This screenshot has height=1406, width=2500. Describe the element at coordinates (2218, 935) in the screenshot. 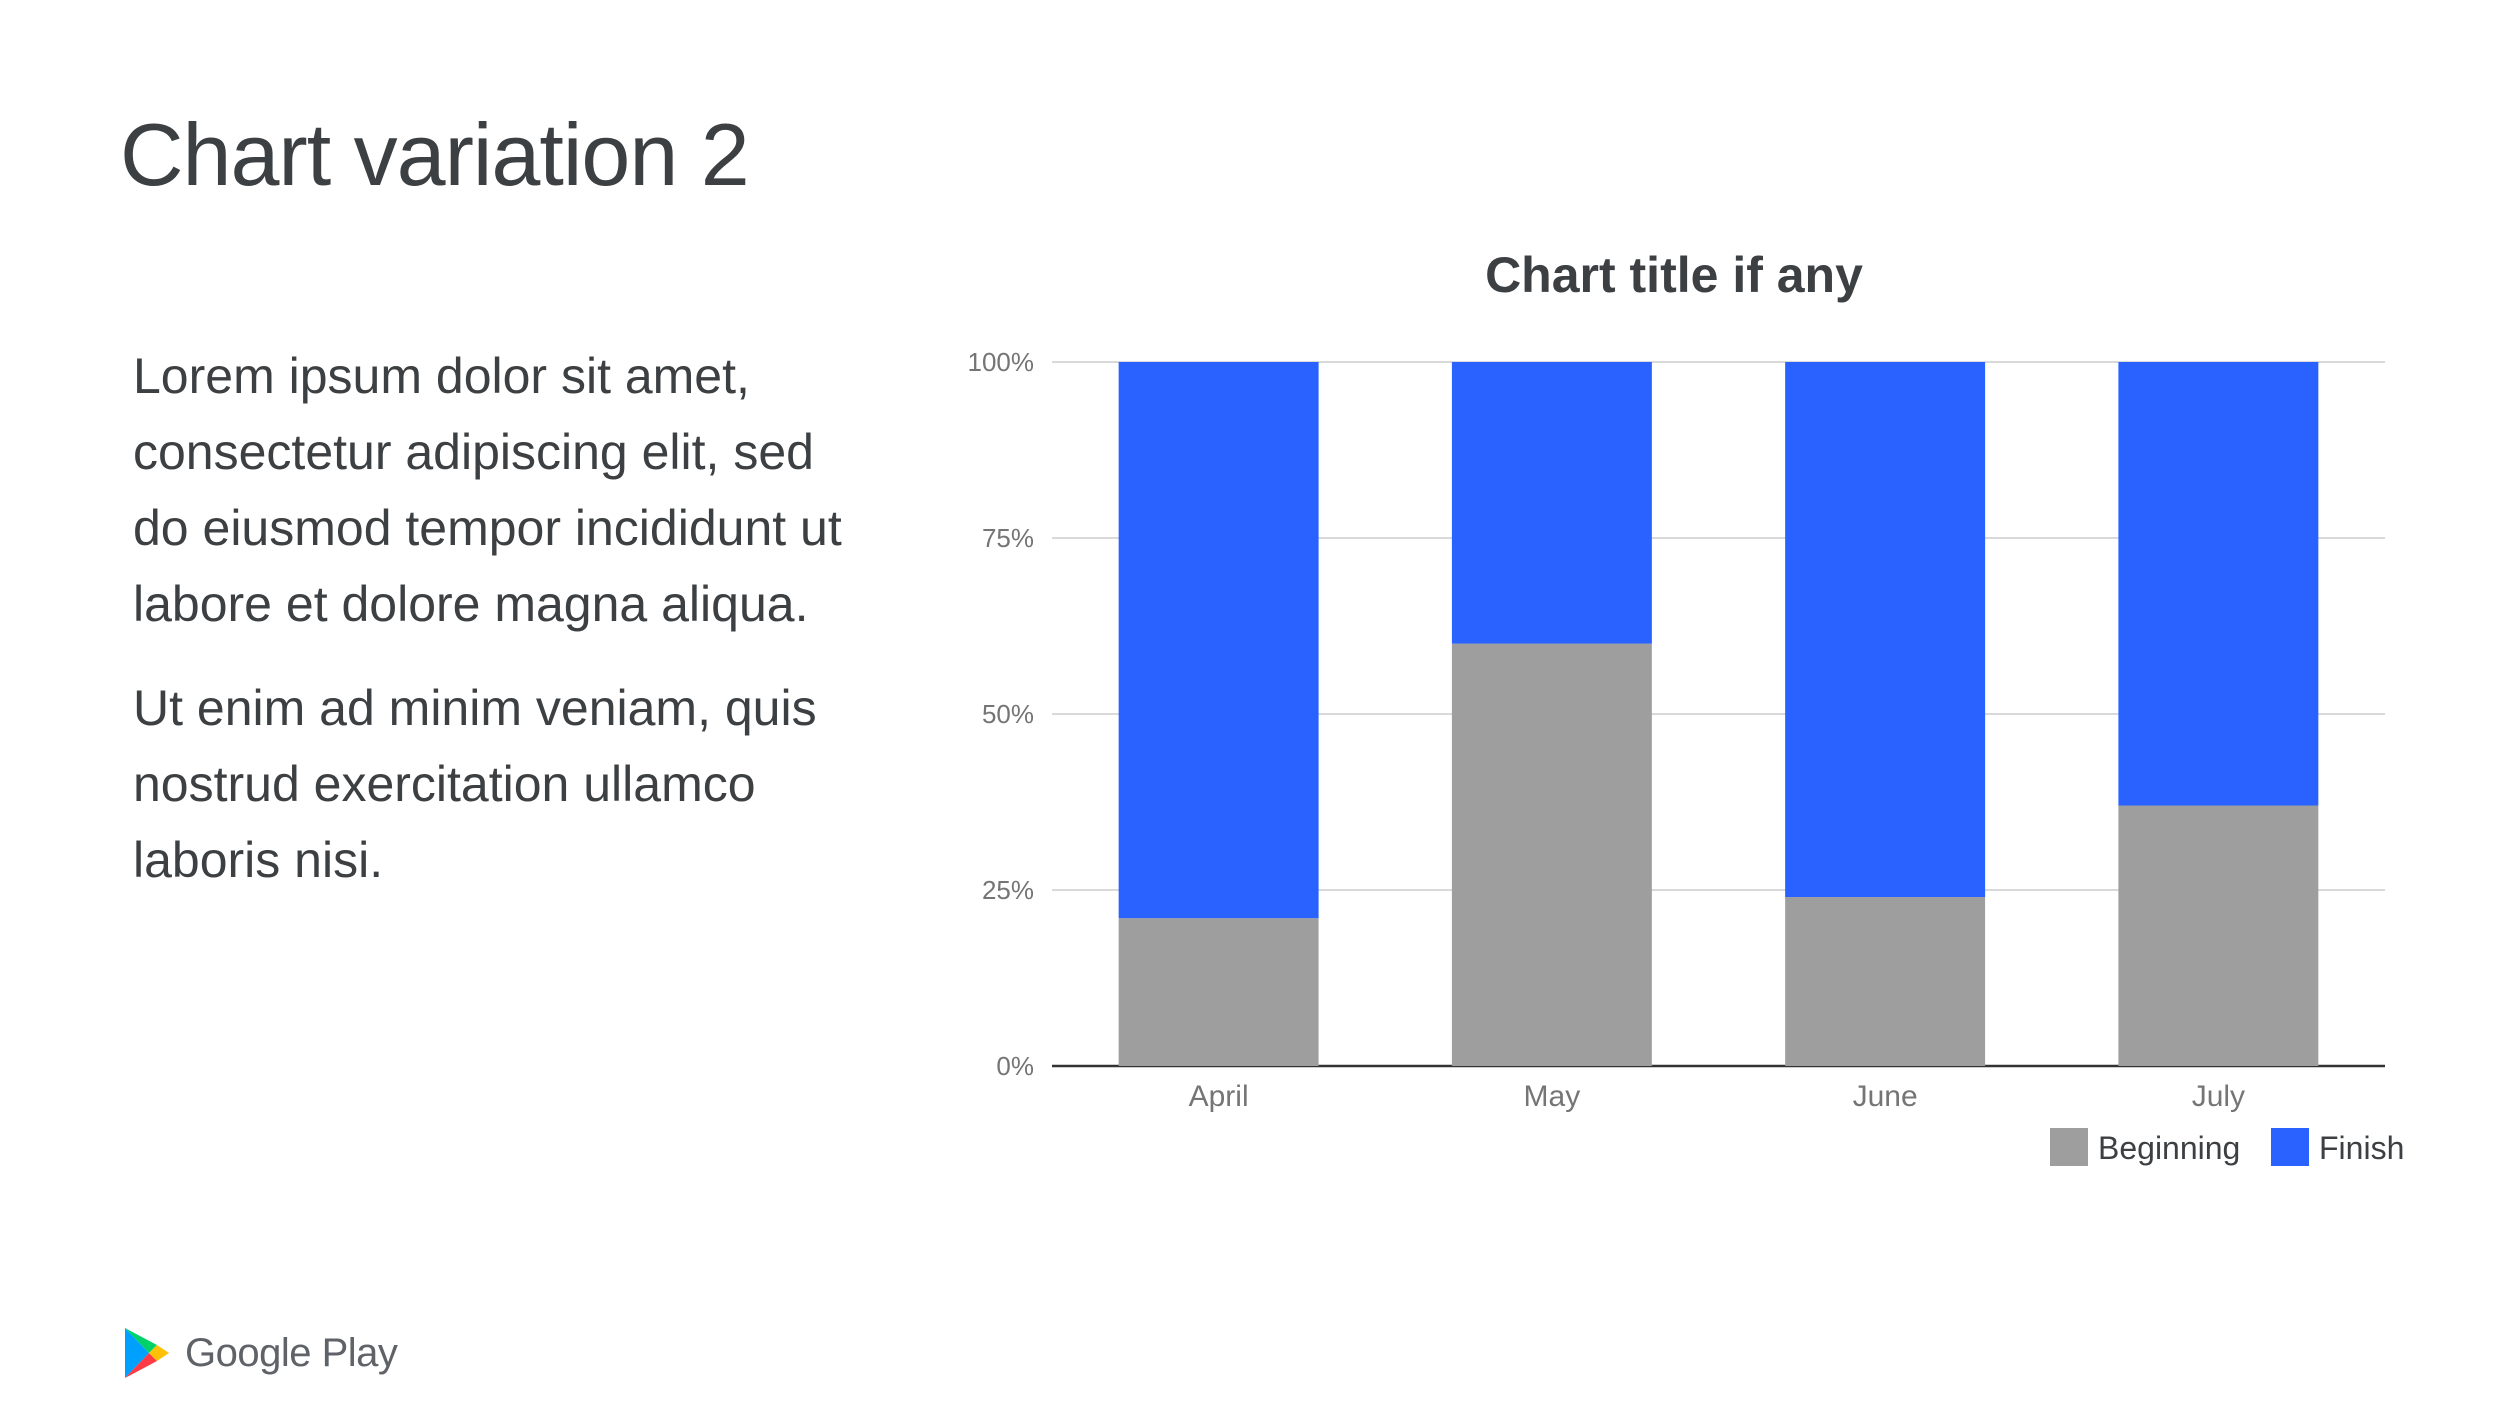

I see `bar-beginning-july` at that location.